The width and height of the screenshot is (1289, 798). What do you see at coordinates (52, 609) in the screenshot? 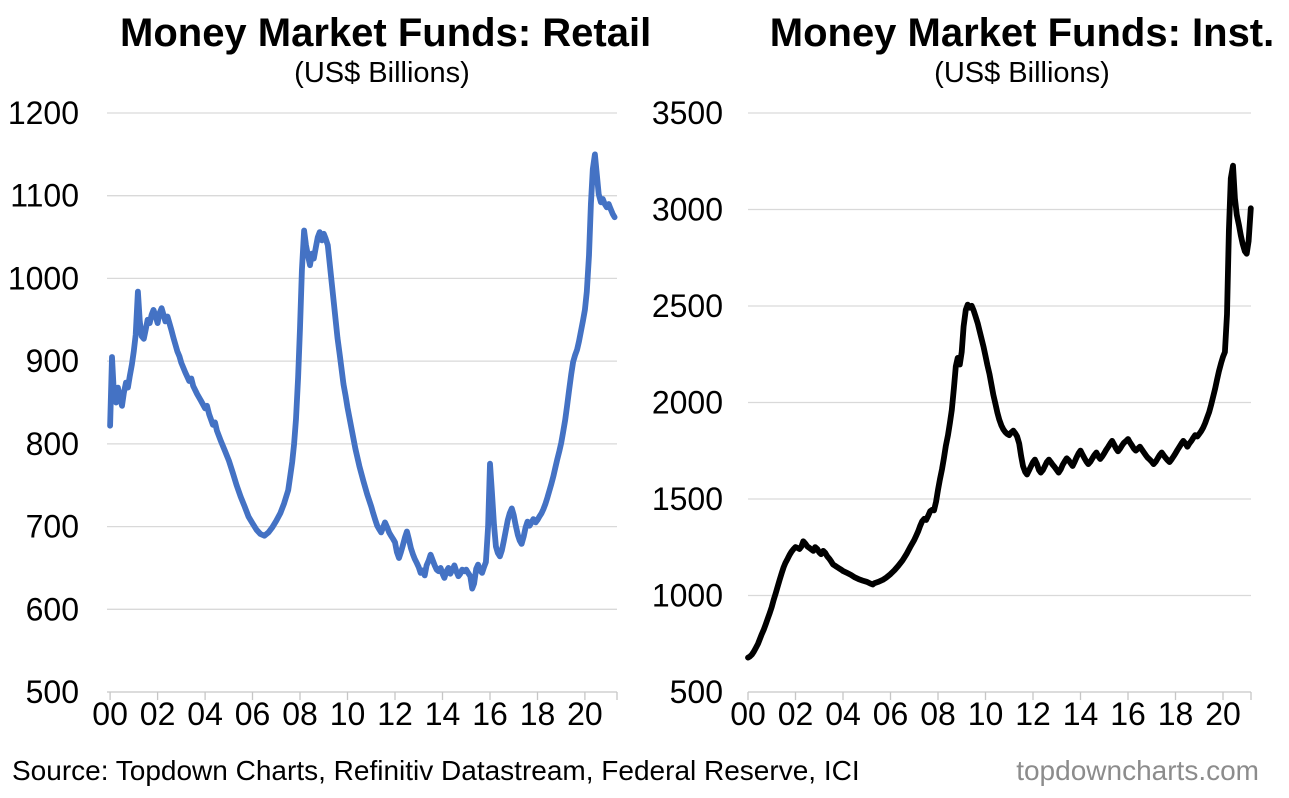
I see `y-tick-label: 600` at bounding box center [52, 609].